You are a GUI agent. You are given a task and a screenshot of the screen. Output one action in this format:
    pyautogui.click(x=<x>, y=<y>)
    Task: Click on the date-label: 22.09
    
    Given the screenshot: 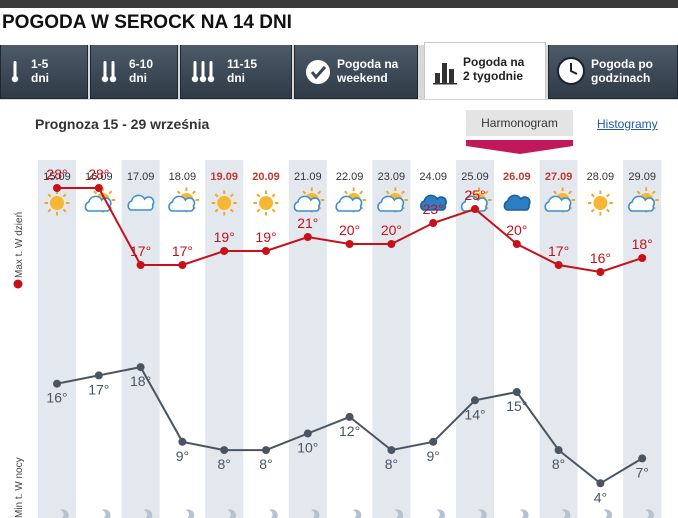 What is the action you would take?
    pyautogui.click(x=350, y=177)
    